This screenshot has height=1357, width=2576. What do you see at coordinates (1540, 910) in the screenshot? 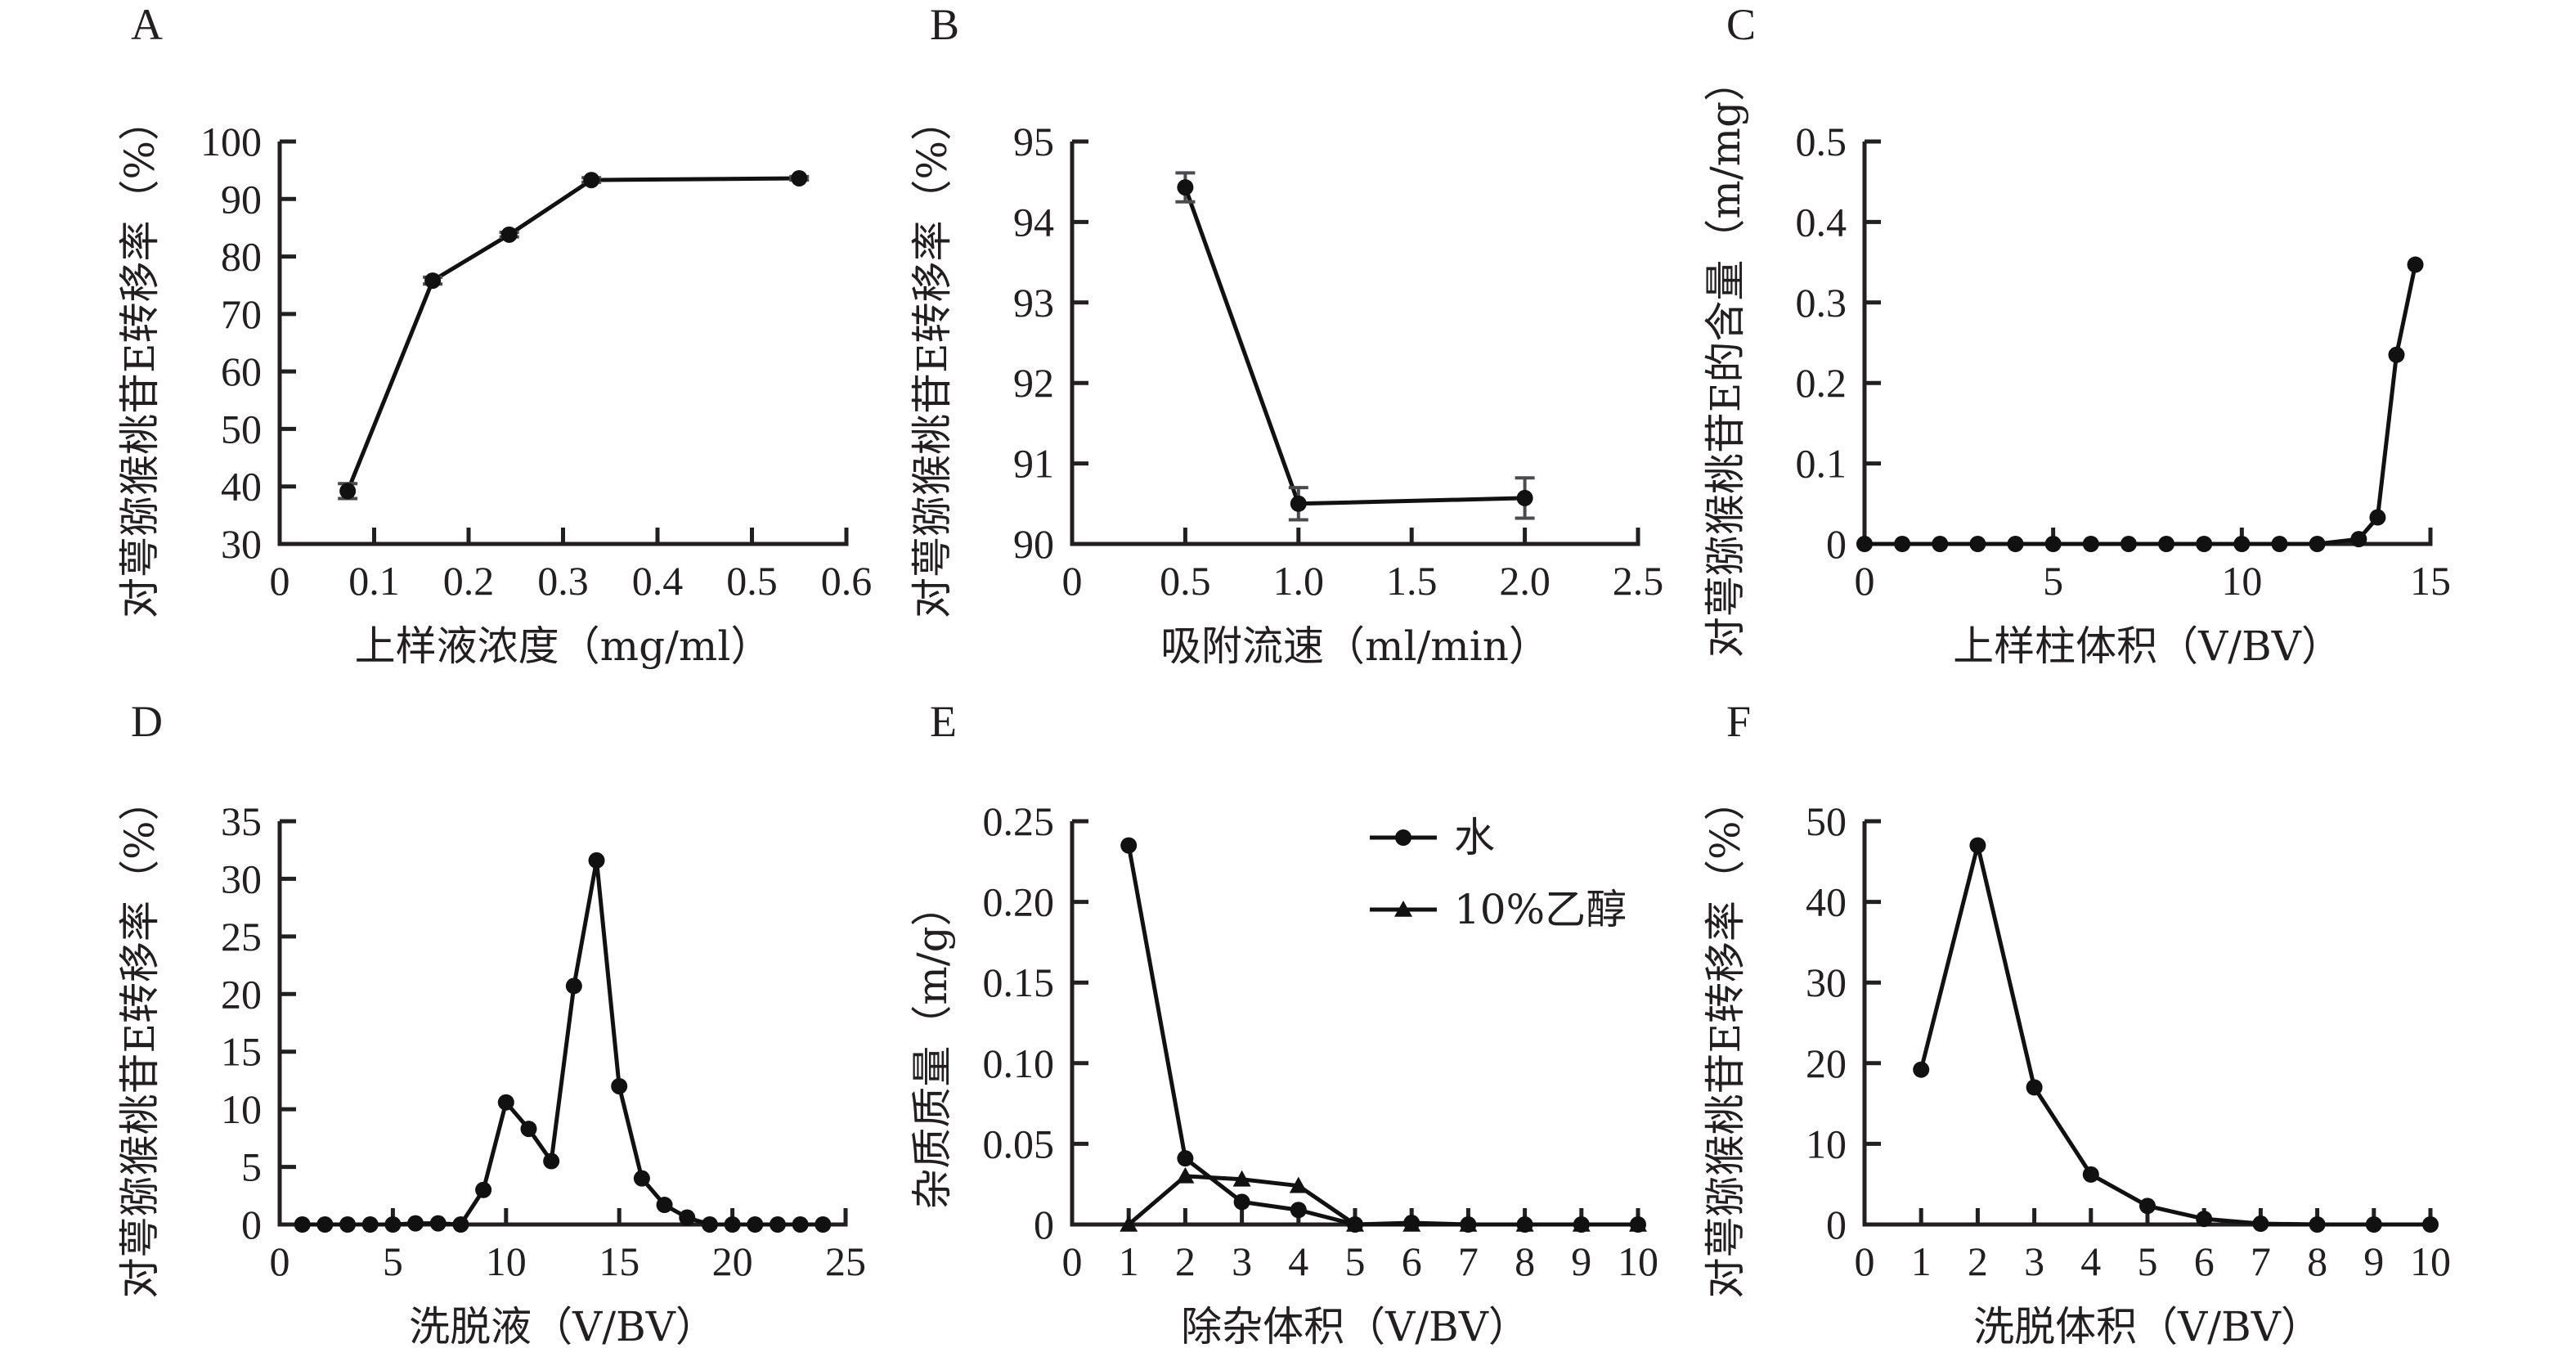
I see `legend-label: 10%乙醇` at bounding box center [1540, 910].